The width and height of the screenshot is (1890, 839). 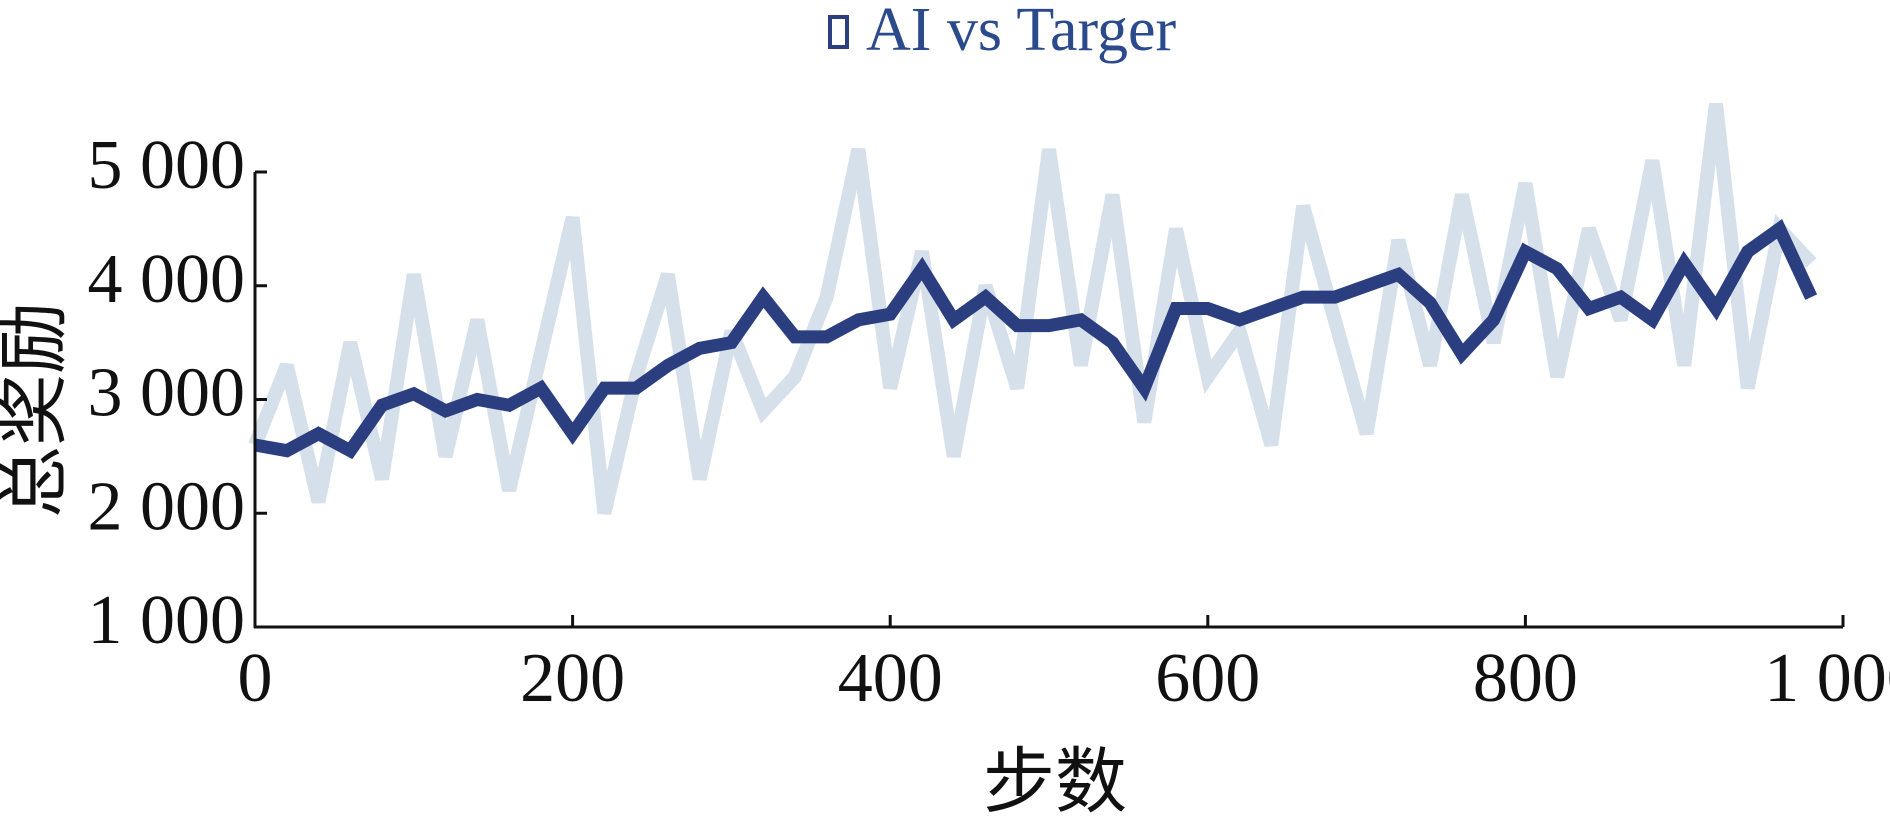 I want to click on x-tick-label: 1 000, so click(x=1827, y=678).